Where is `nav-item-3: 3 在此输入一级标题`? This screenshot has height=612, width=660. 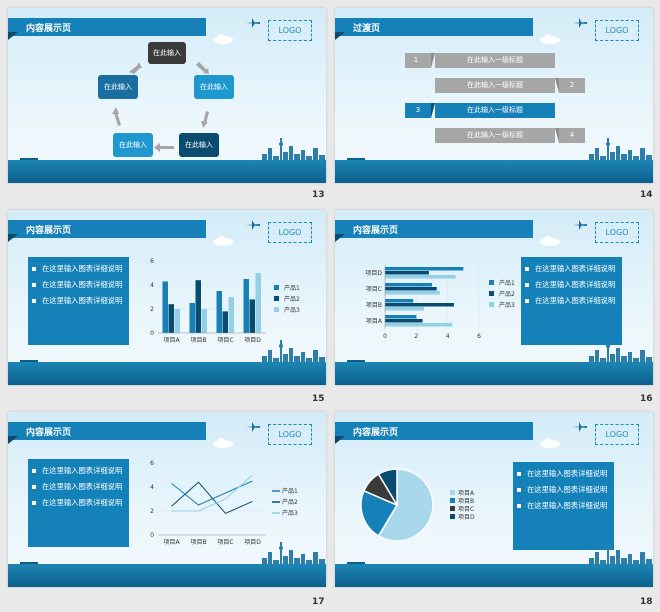 nav-item-3: 3 在此输入一级标题 is located at coordinates (480, 110).